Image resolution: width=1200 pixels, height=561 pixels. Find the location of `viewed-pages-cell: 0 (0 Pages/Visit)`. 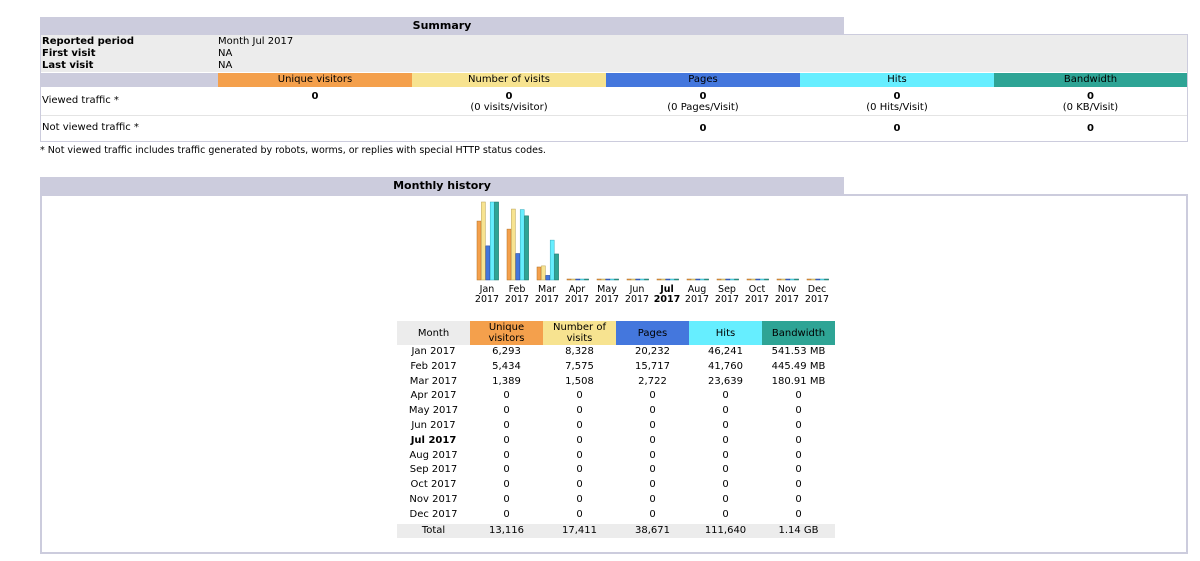

viewed-pages-cell: 0 (0 Pages/Visit) is located at coordinates (703, 102).